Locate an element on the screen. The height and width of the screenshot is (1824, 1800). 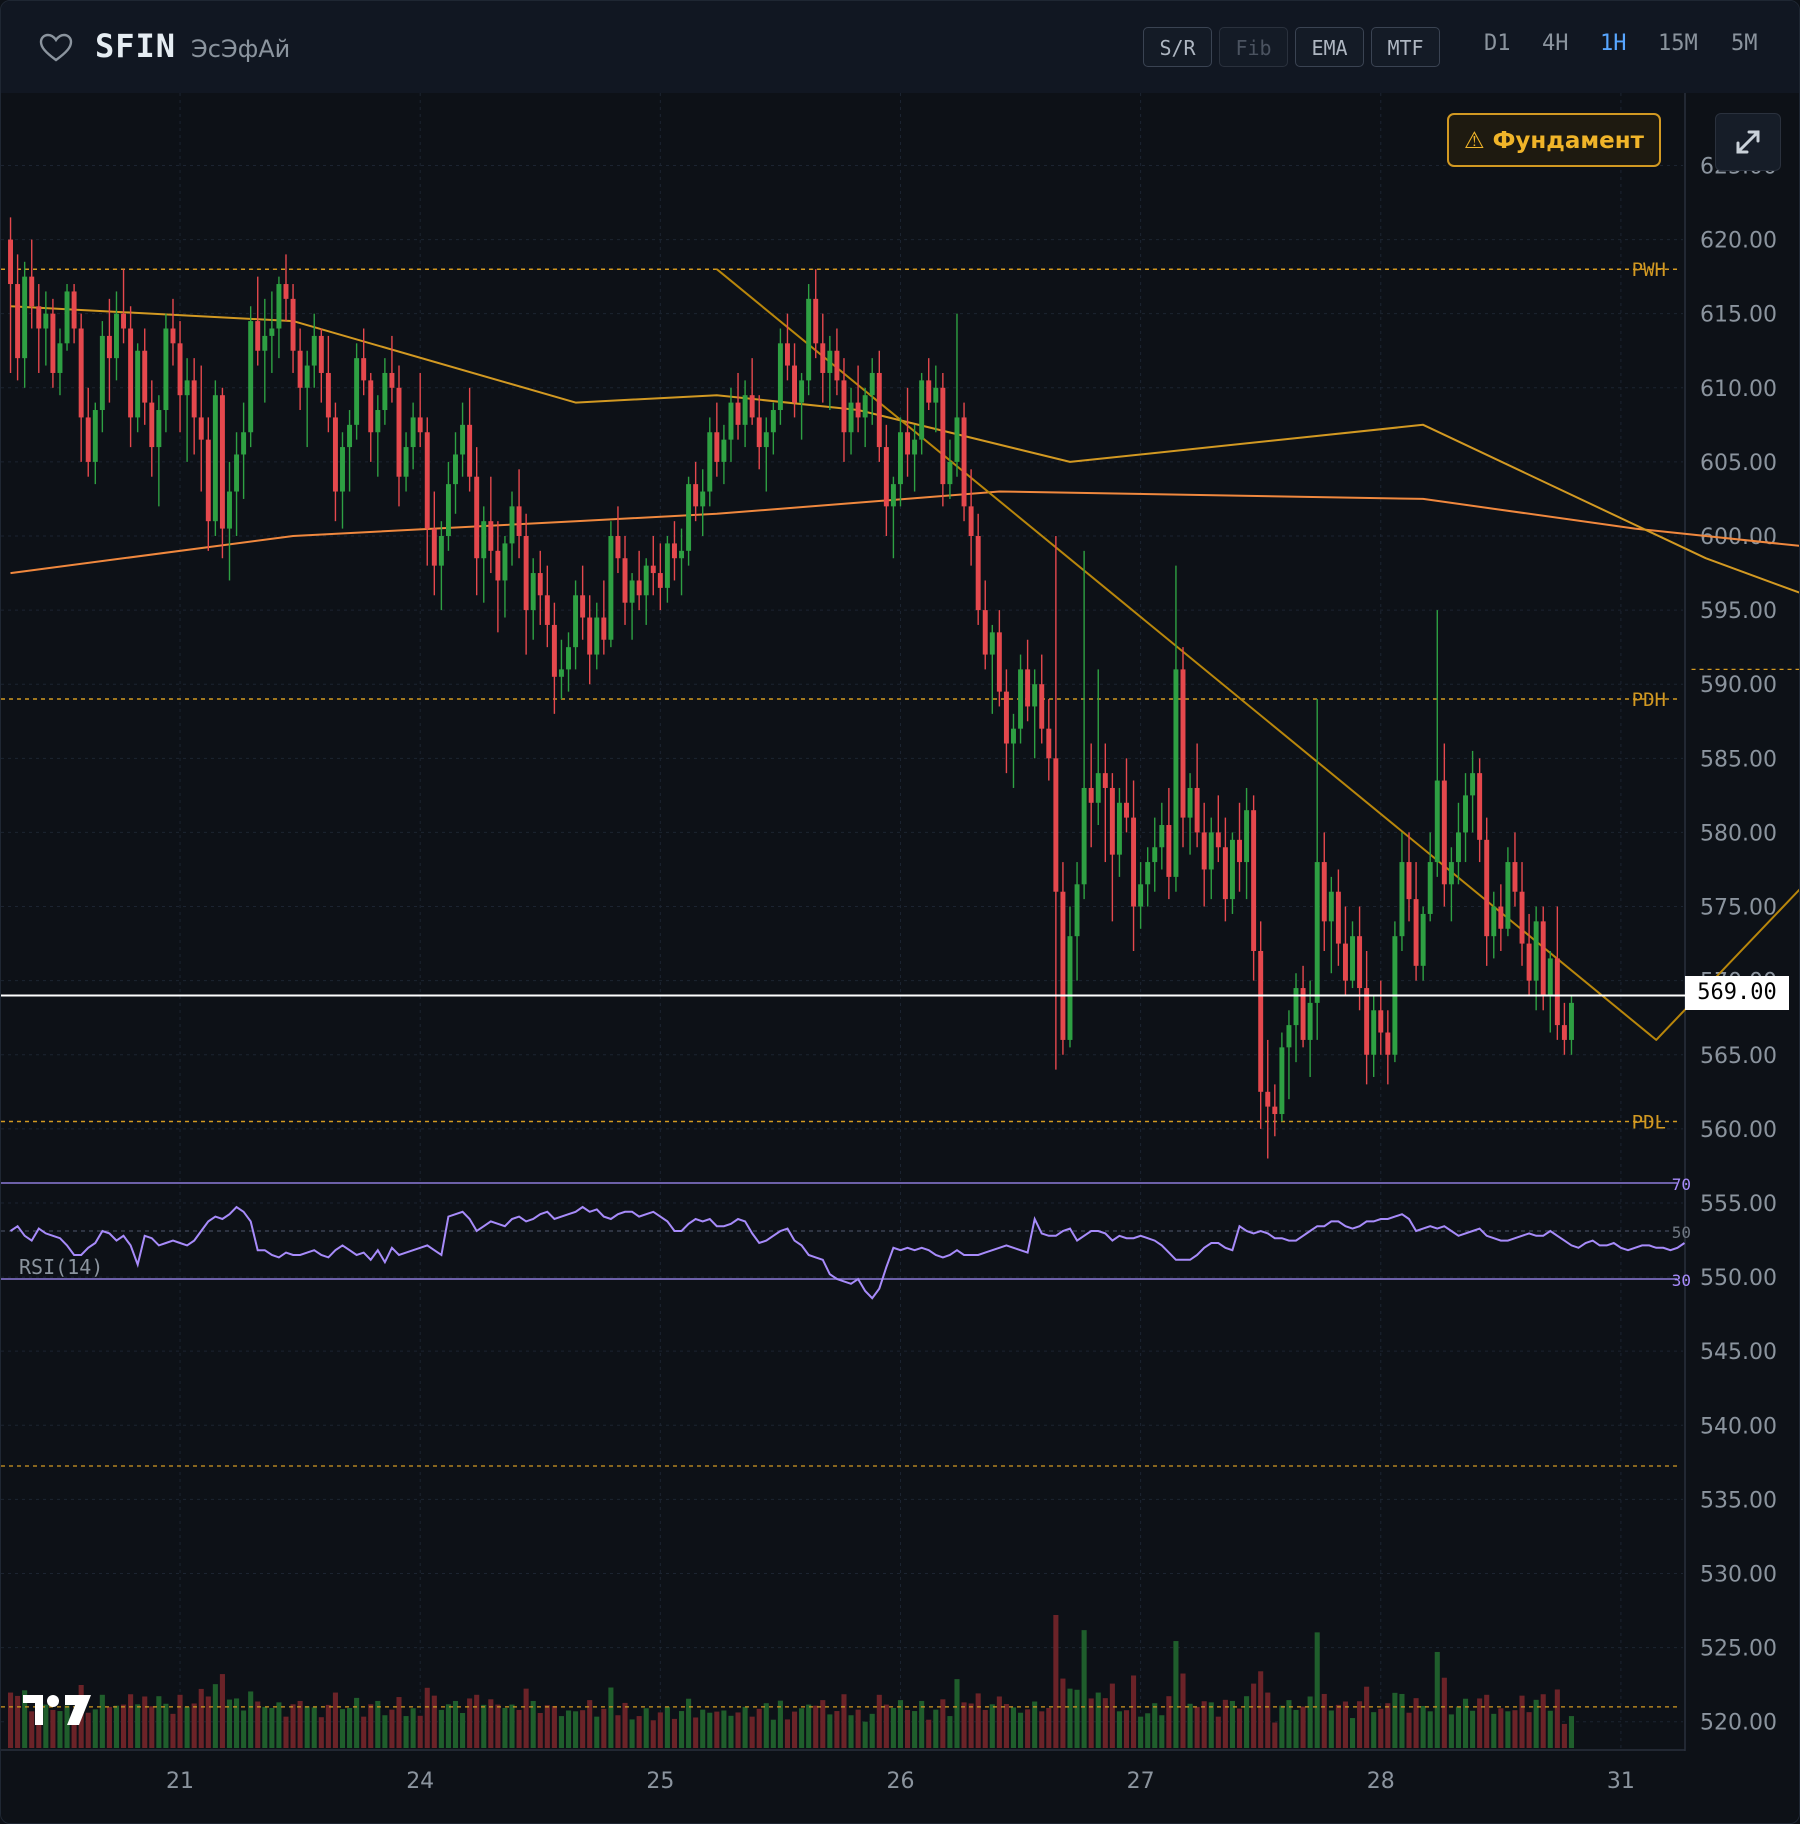
level-label: PDL is located at coordinates (1649, 1122).